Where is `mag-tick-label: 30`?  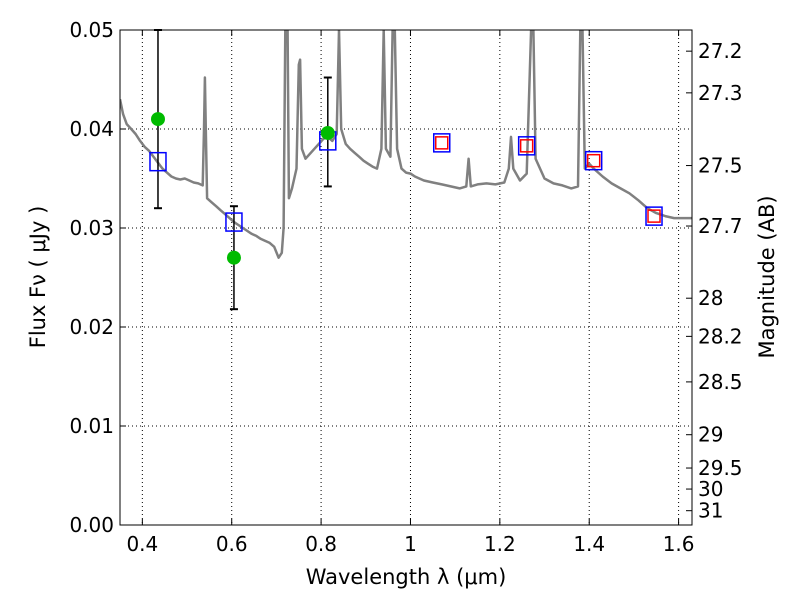
mag-tick-label: 30 is located at coordinates (710, 489).